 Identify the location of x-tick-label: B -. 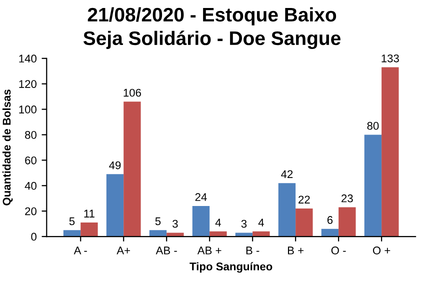
(253, 250).